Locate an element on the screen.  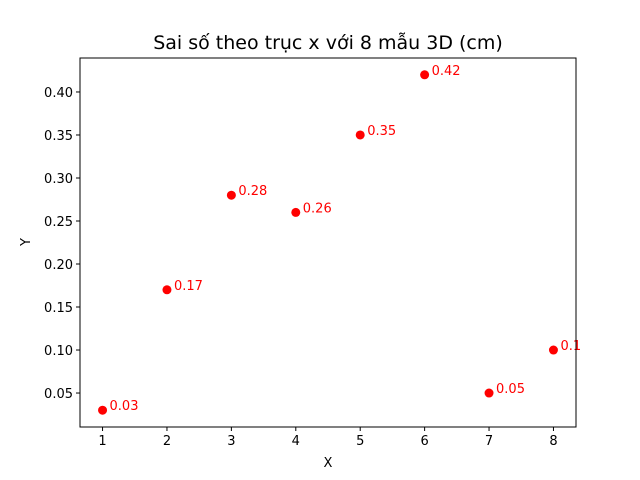
y-tick-label: 0.20 is located at coordinates (58, 265).